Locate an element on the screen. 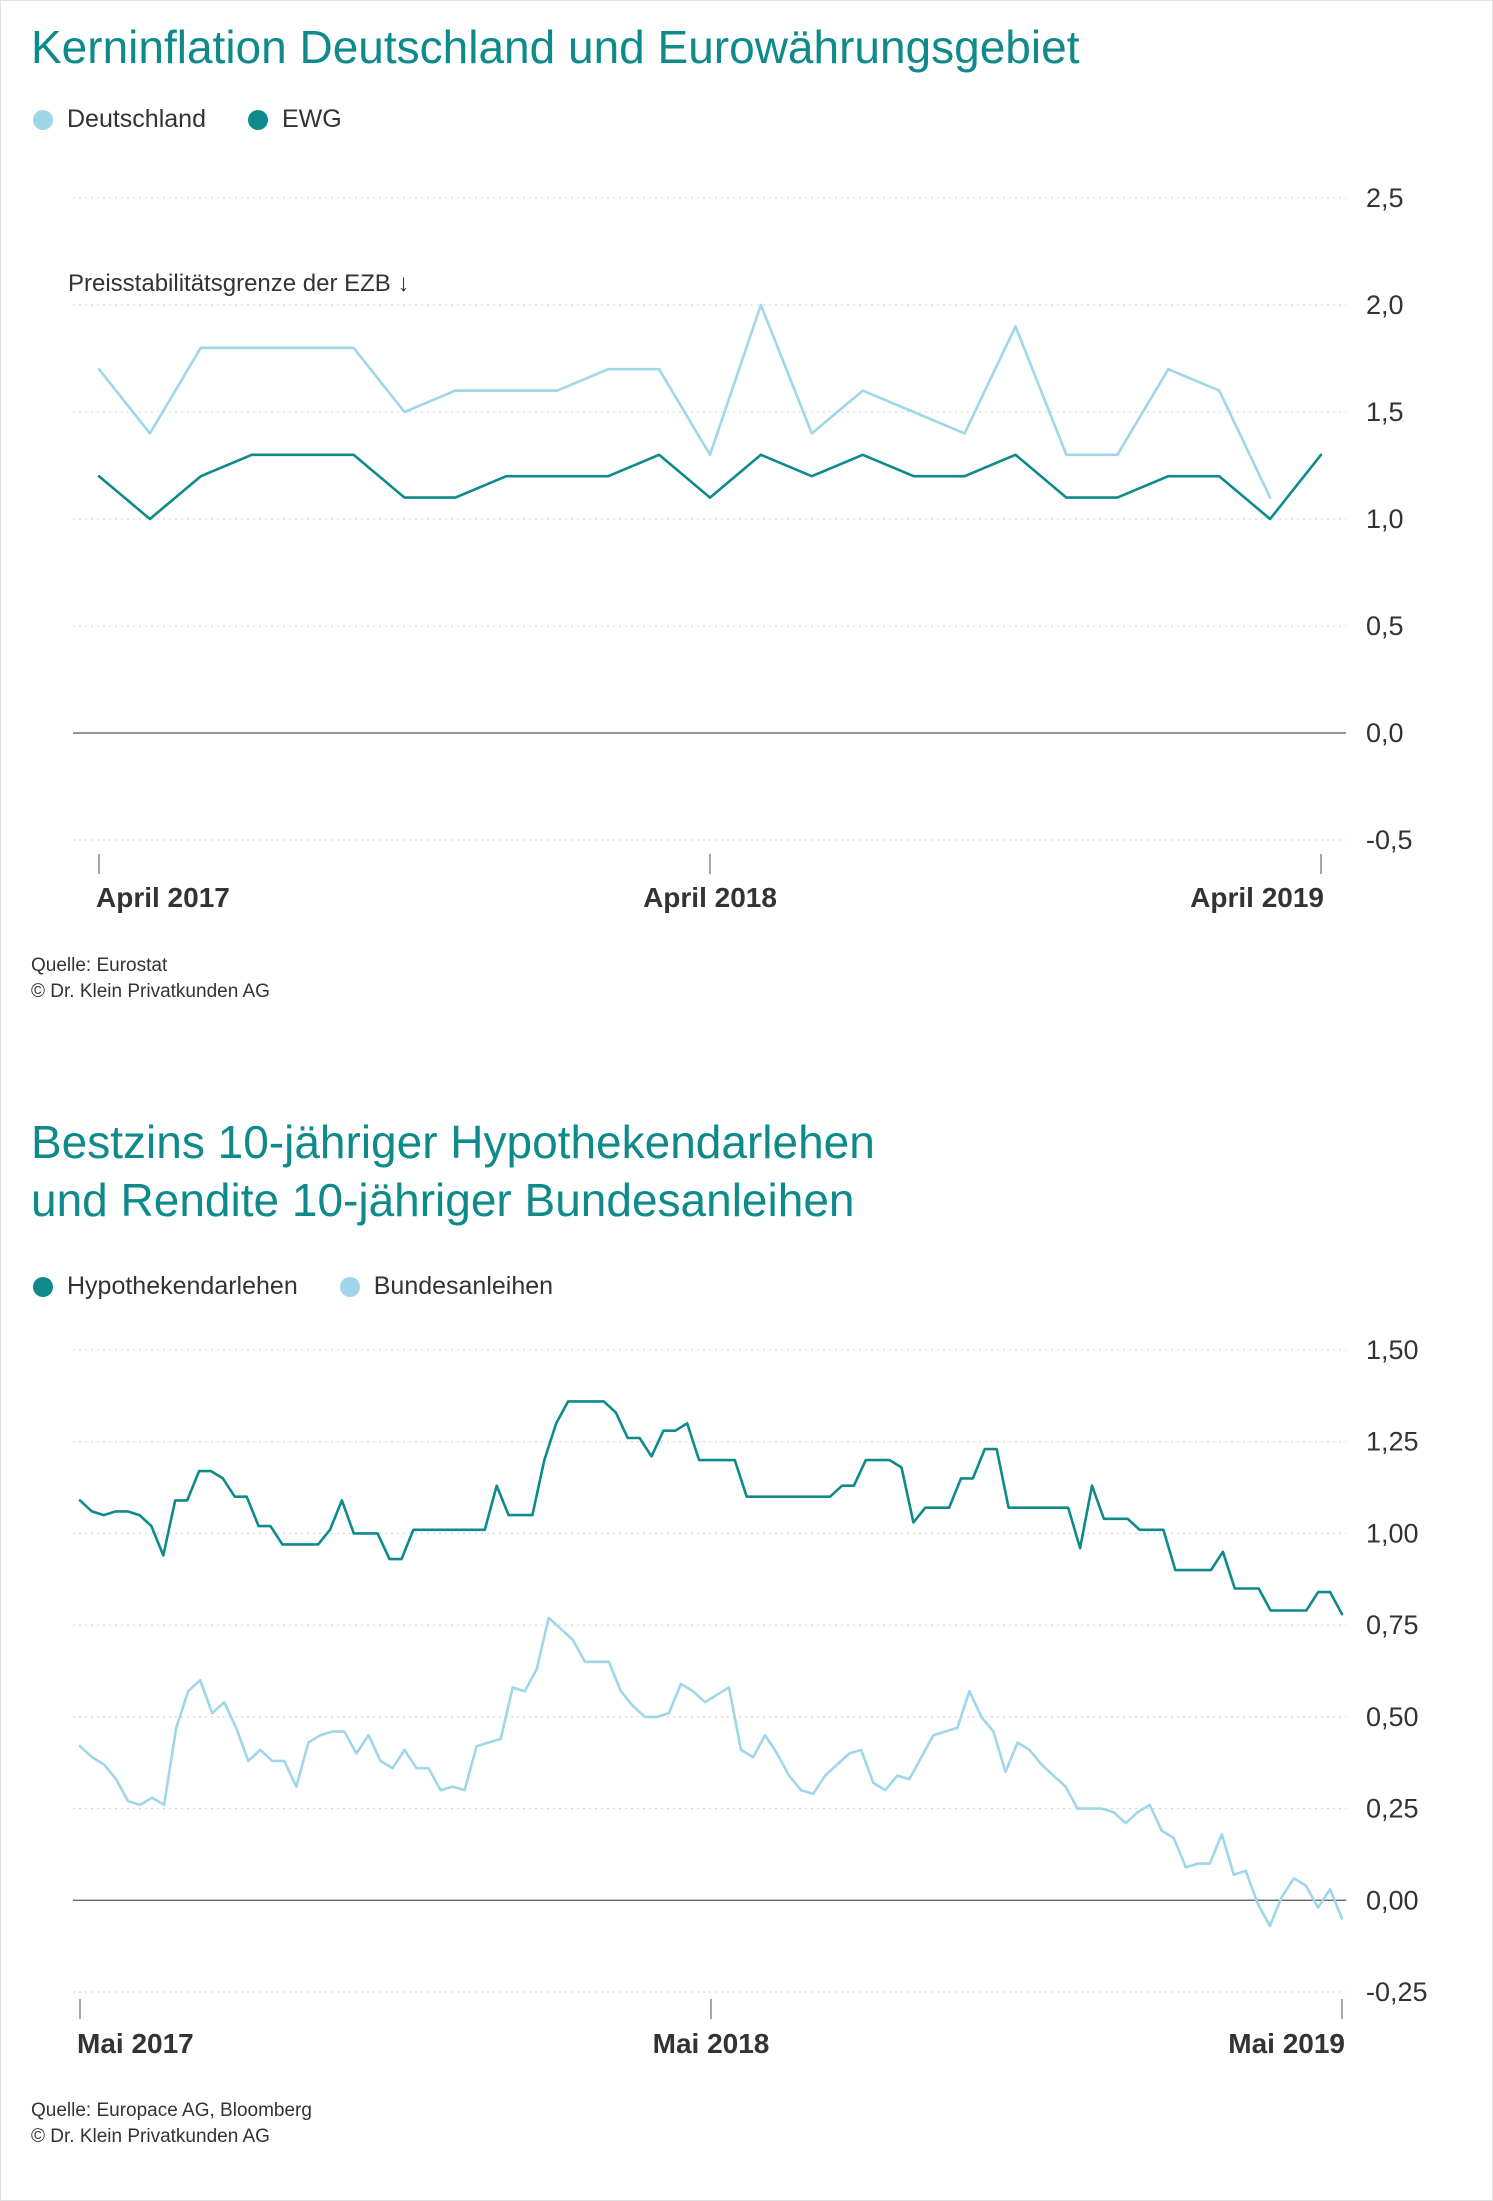 This screenshot has height=2201, width=1493. ezb-annotation: Preisstabilitätsgrenze der EZB ↓ is located at coordinates (238, 283).